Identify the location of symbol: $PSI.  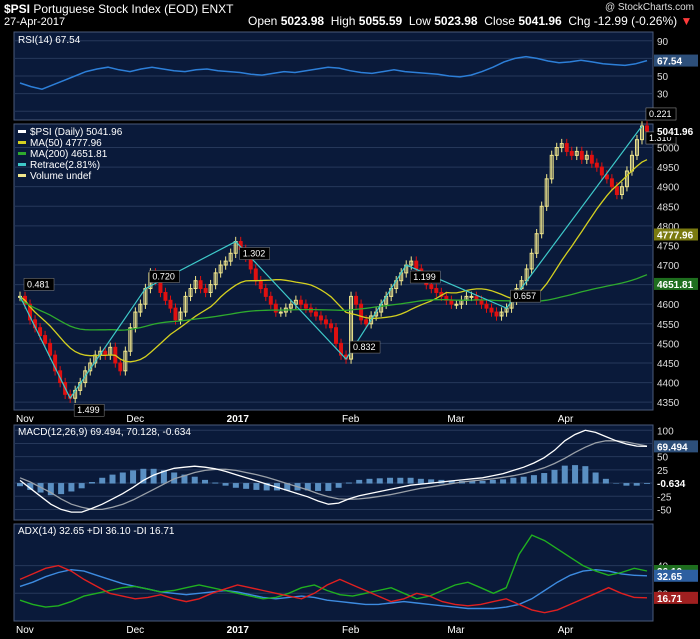
(17, 9).